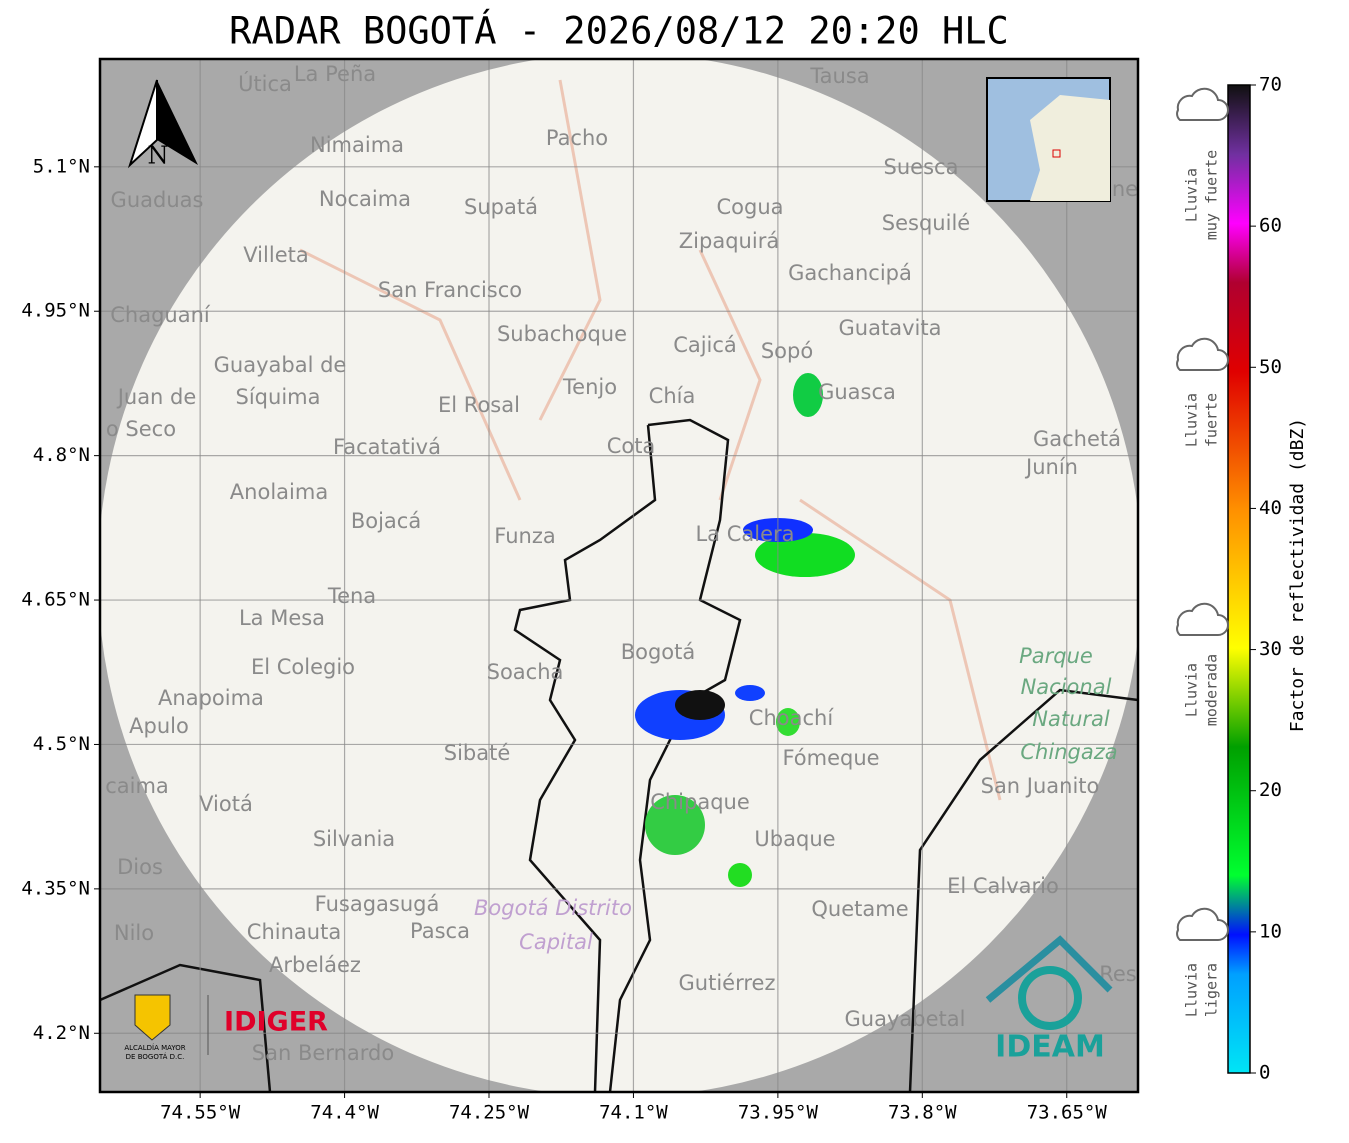 The image size is (1349, 1143). I want to click on colorbar-tick-label: 40, so click(1270, 508).